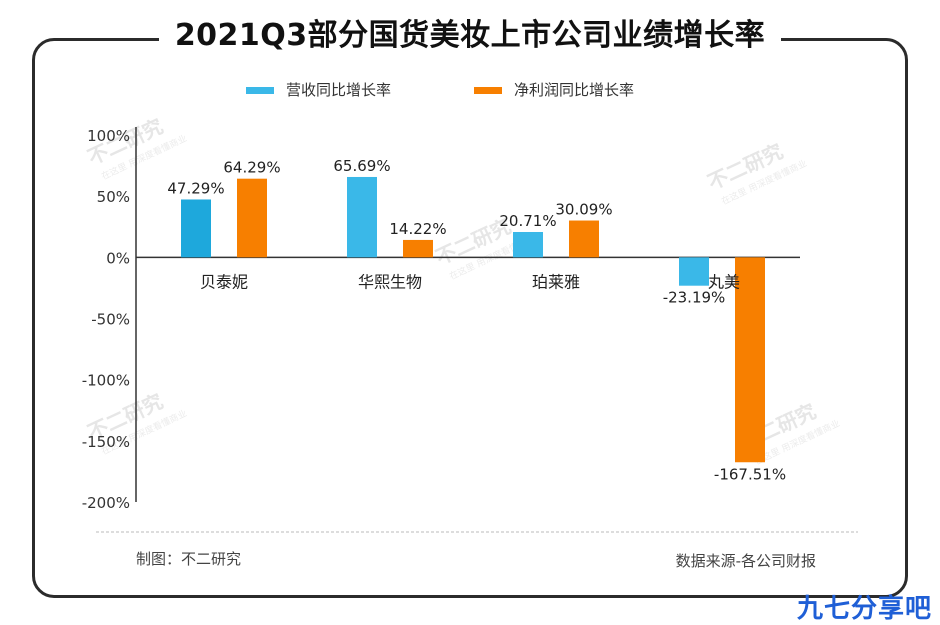  Describe the element at coordinates (338, 90) in the screenshot. I see `legend-label-1: 营收同比增长率` at that location.